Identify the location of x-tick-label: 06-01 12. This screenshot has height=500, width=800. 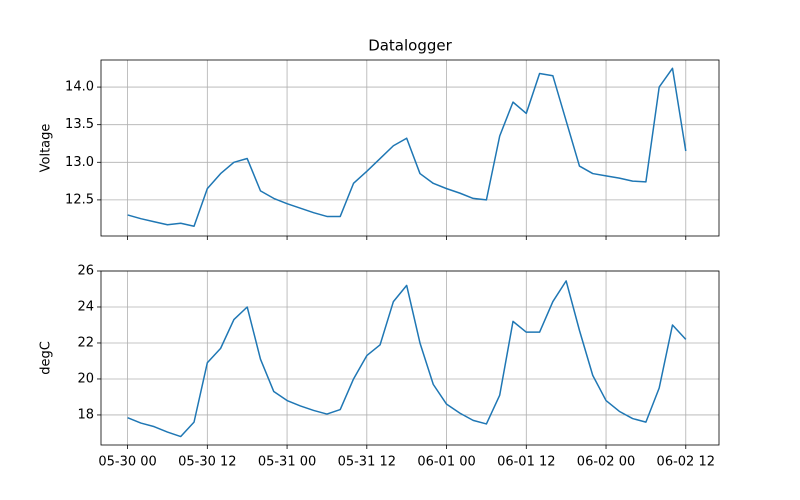
(526, 462).